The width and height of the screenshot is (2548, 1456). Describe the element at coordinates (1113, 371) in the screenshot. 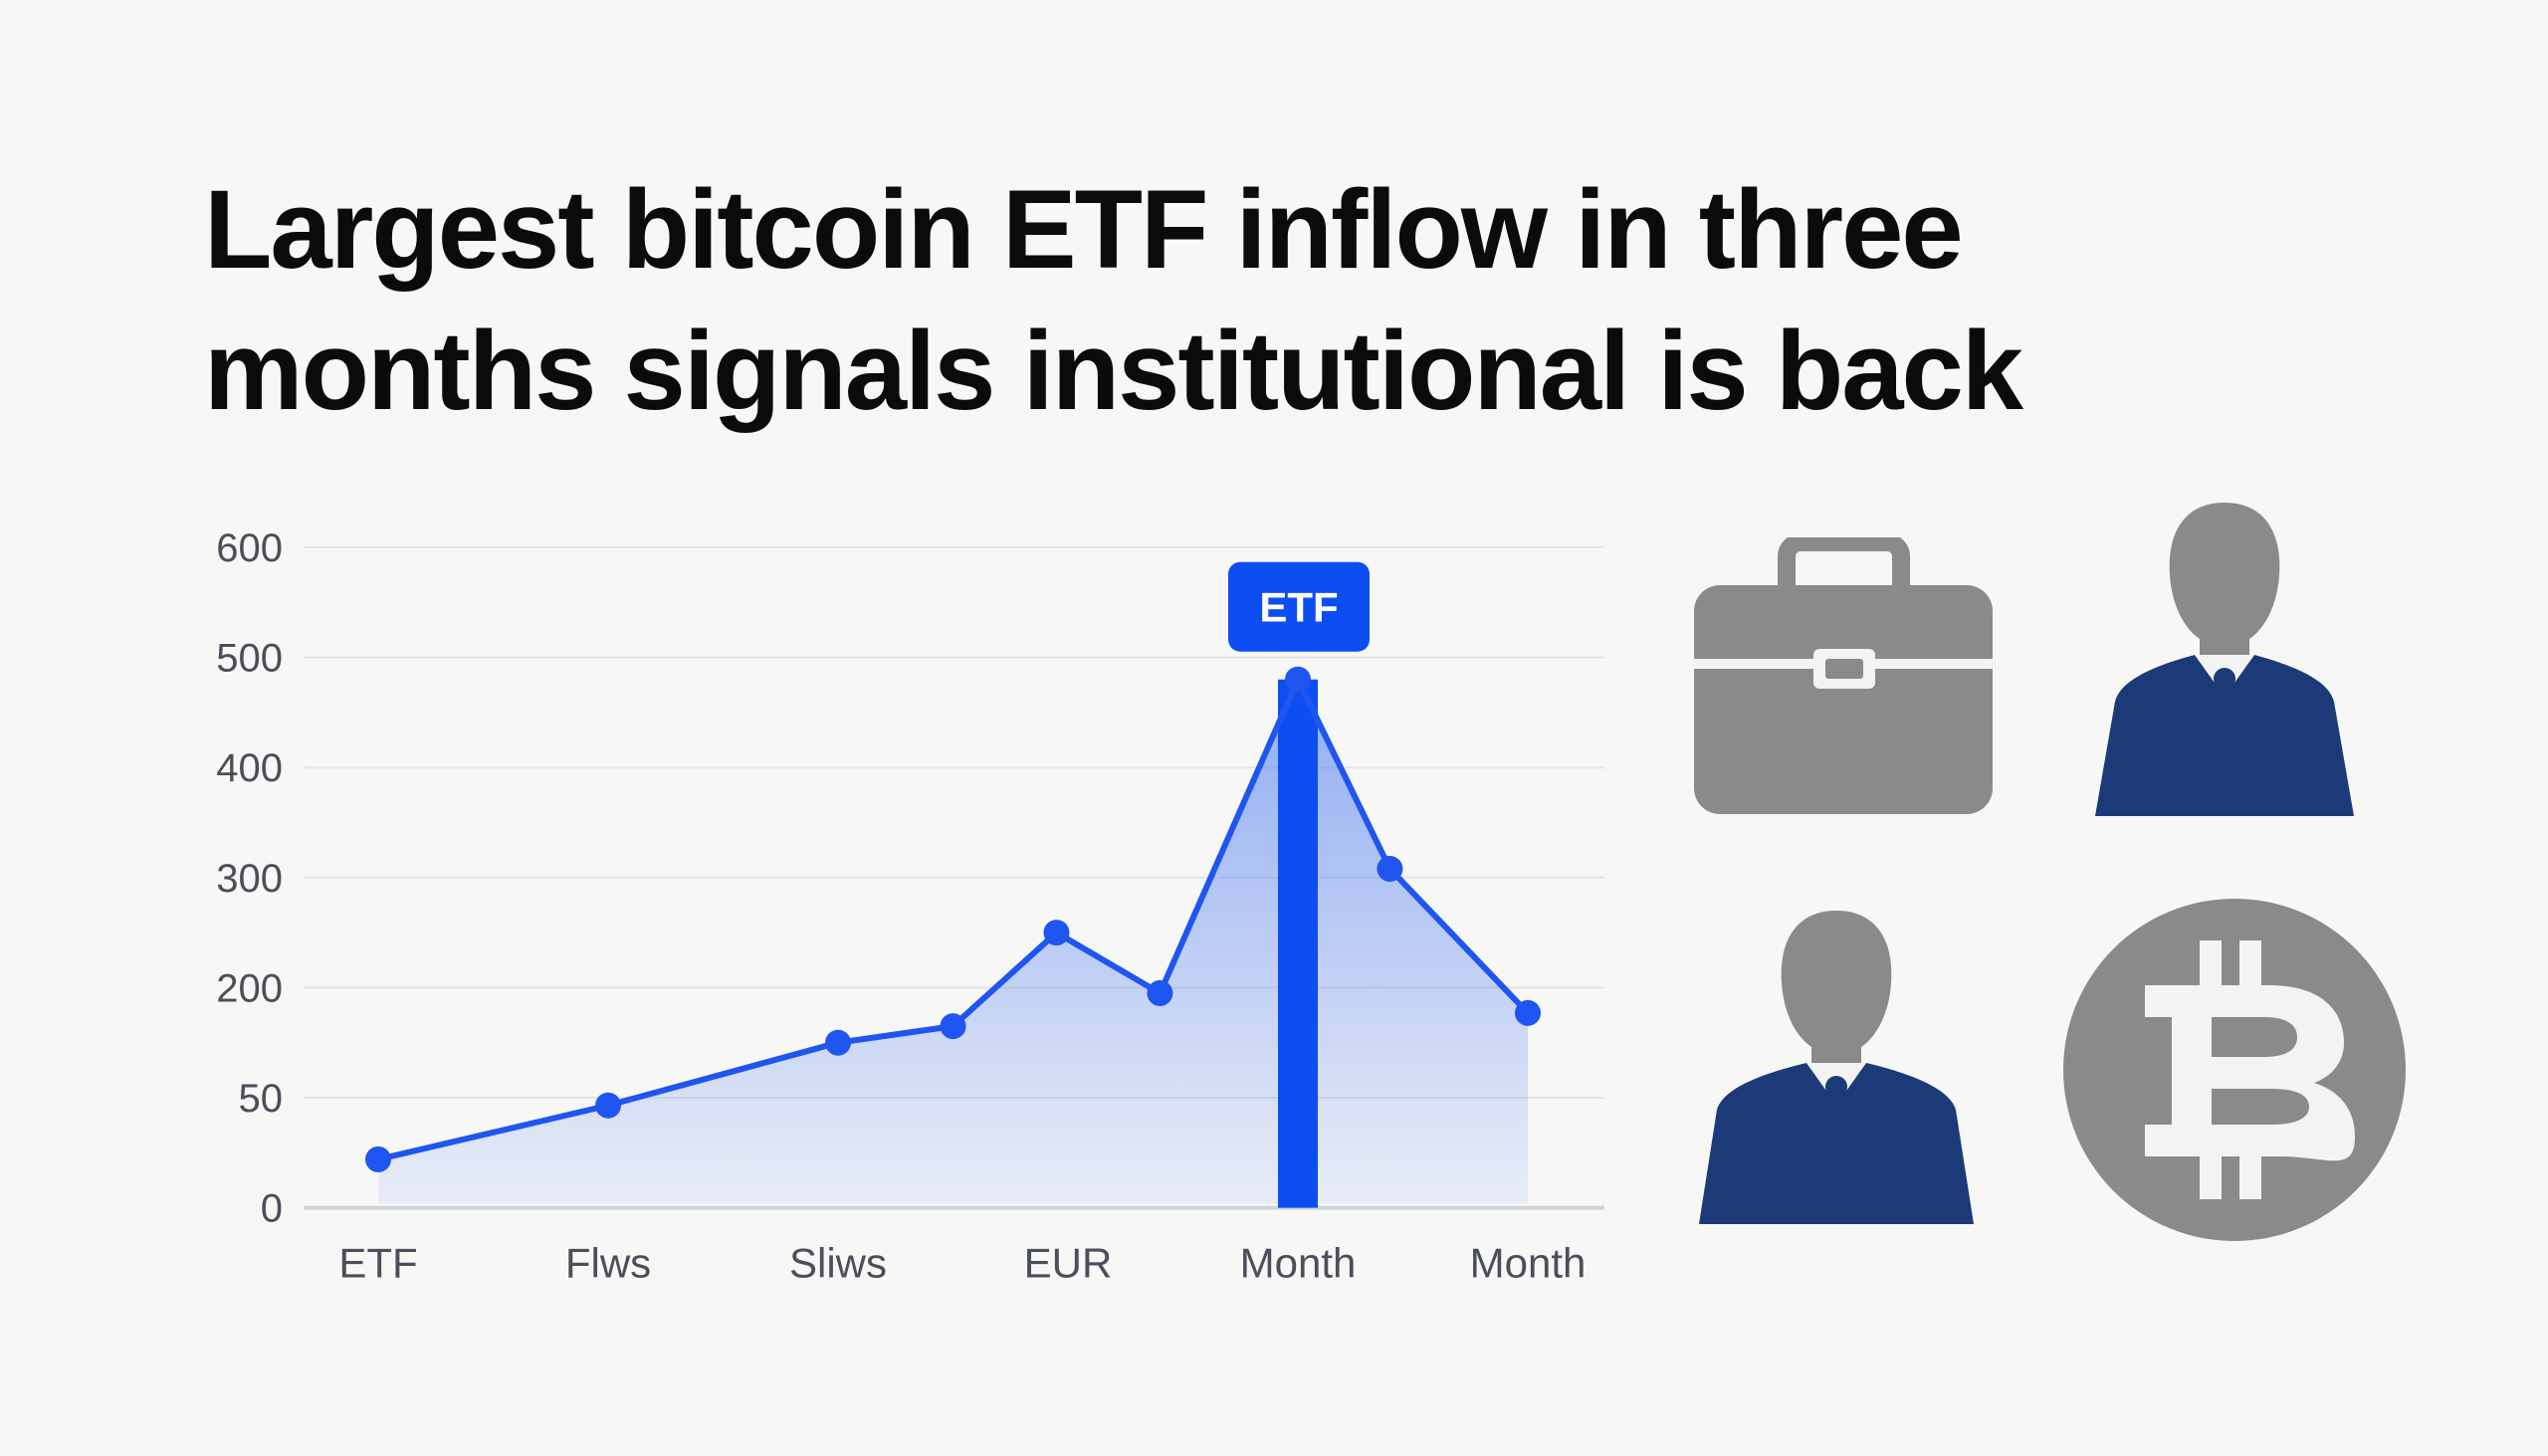

I see `headline-line-2: months signals institutional is back` at that location.